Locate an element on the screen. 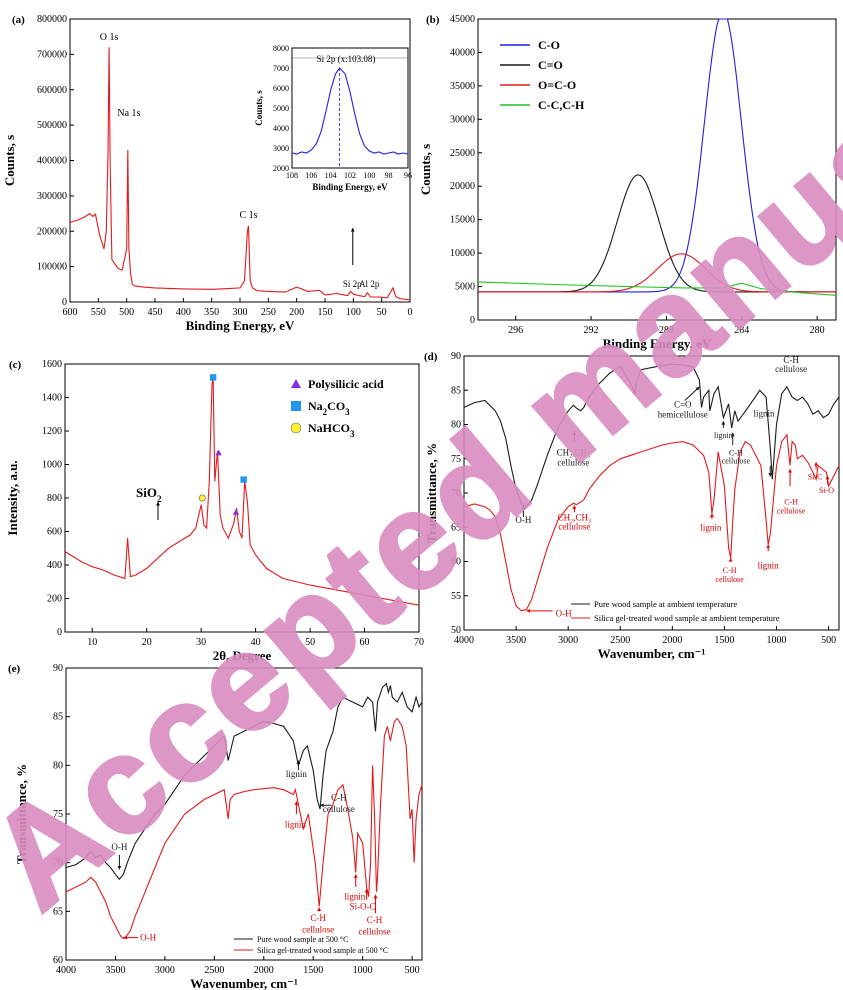  y-tick-label: 800000 is located at coordinates (52, 19).